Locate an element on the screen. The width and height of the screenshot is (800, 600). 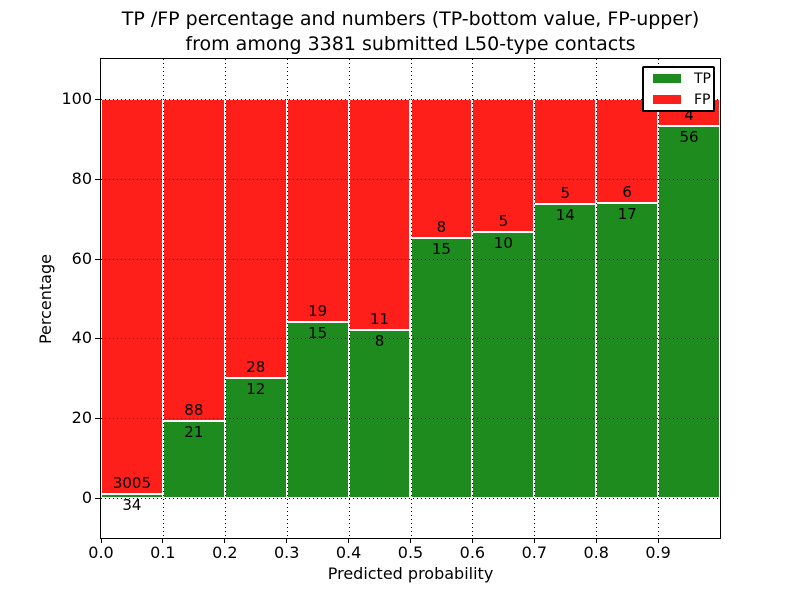
bar-label-fp: 19 is located at coordinates (318, 310).